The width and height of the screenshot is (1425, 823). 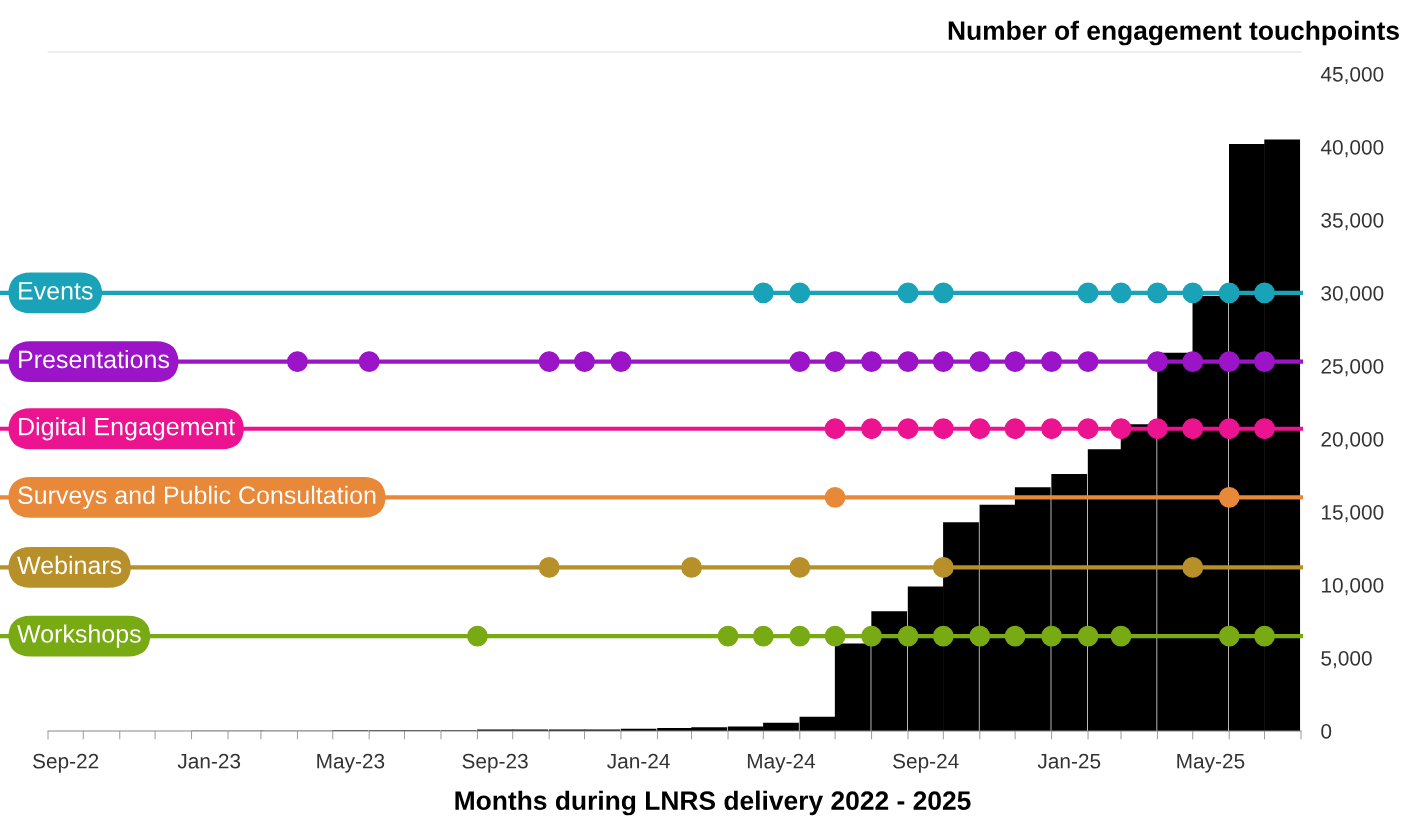 What do you see at coordinates (1346, 659) in the screenshot?
I see `y-tick-label: 5,000` at bounding box center [1346, 659].